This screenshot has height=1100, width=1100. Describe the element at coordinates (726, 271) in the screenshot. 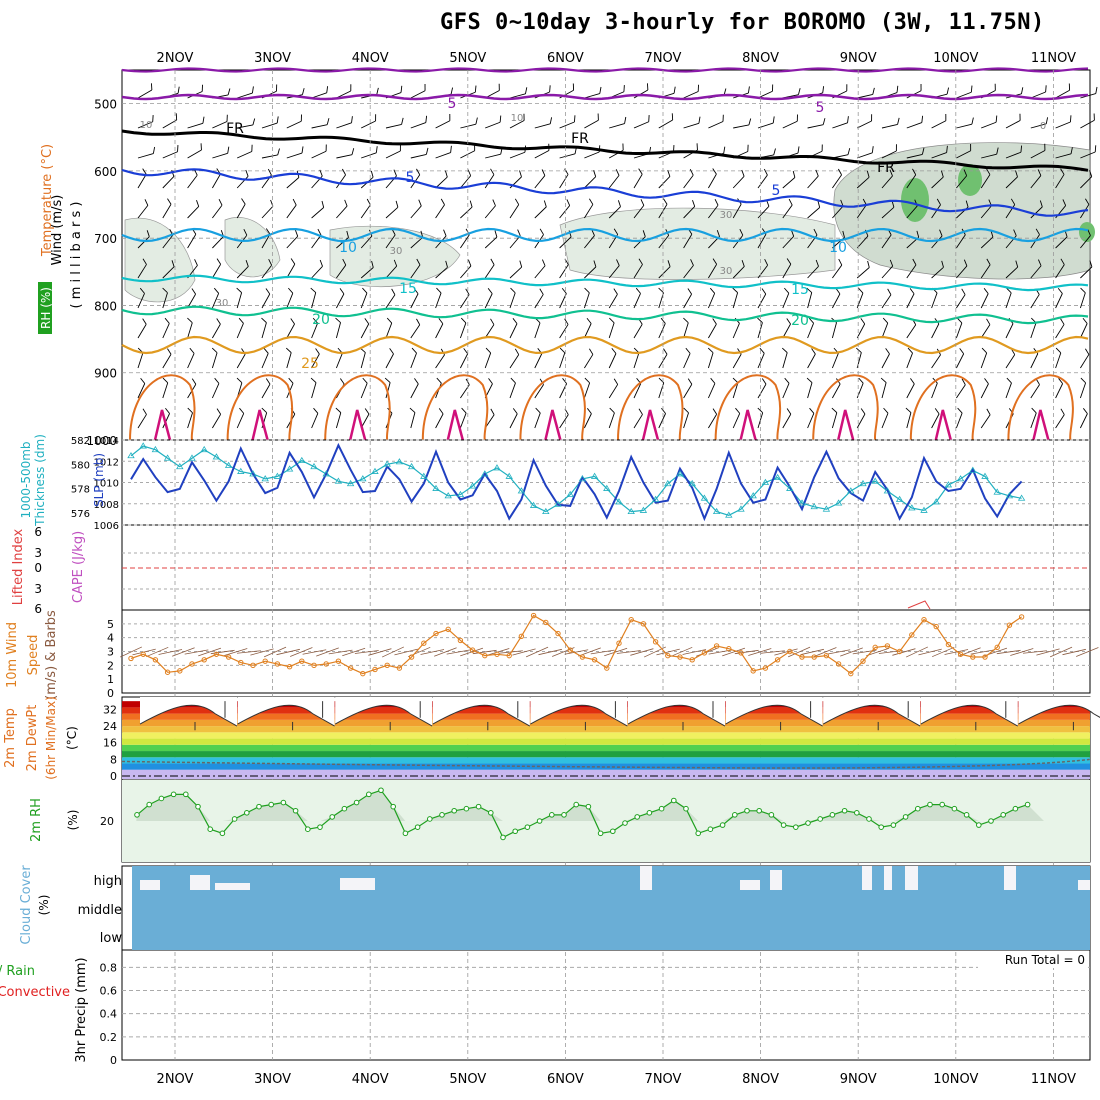

I see `contour-label: 30` at that location.